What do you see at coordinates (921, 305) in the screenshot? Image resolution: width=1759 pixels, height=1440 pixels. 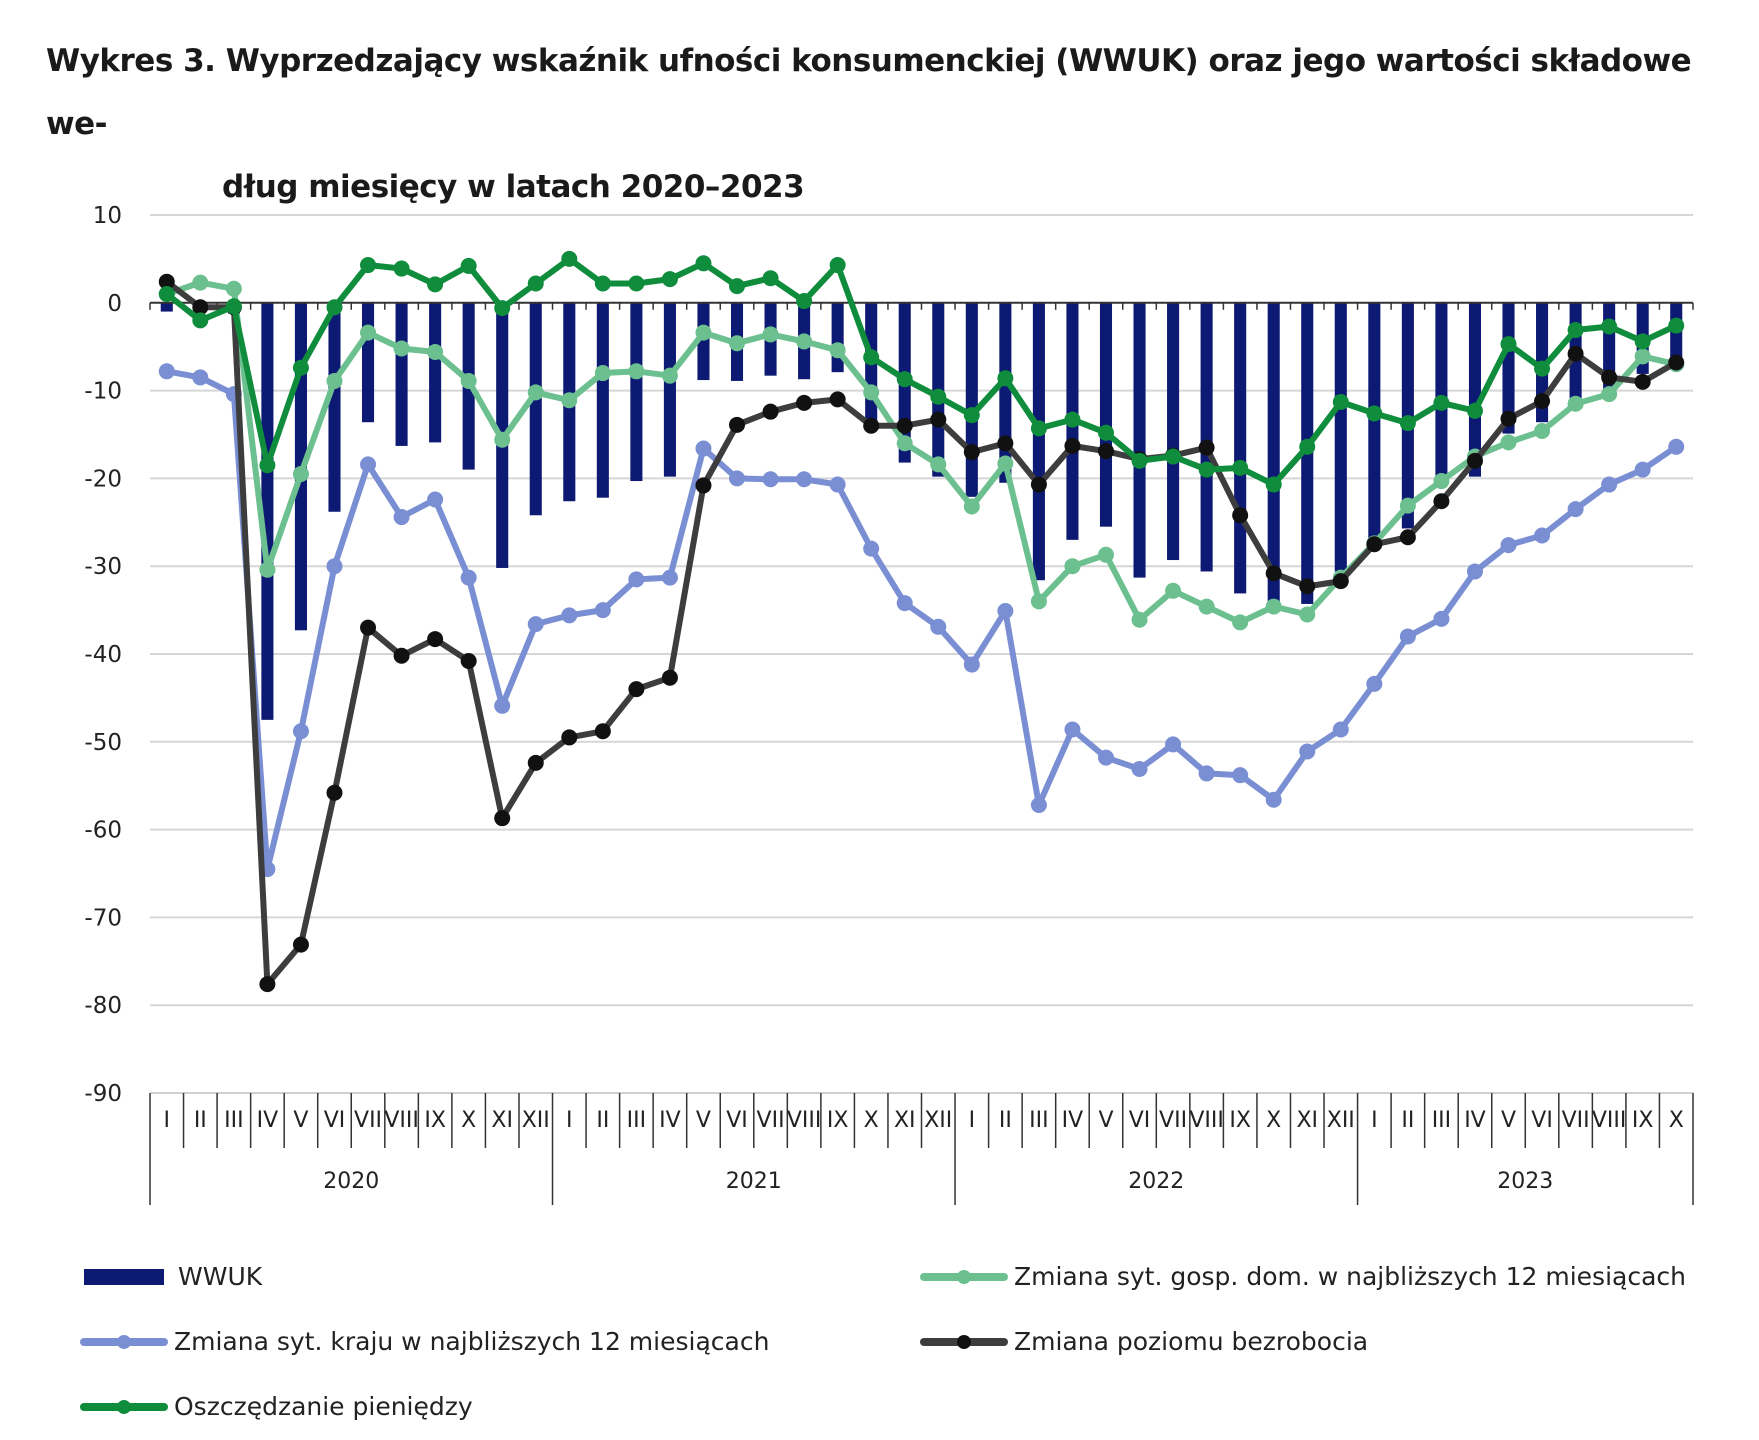 I see `zero-axis` at bounding box center [921, 305].